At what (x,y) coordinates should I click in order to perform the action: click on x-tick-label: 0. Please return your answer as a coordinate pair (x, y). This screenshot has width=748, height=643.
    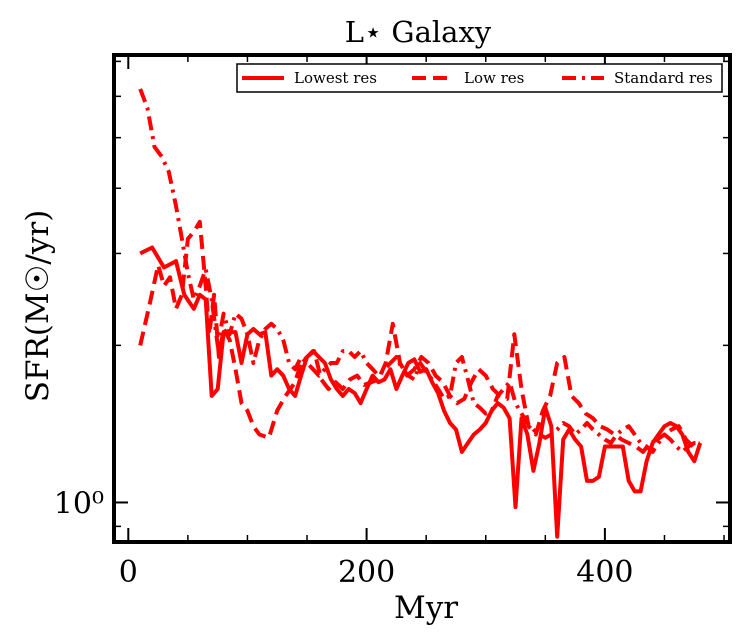
    Looking at the image, I should click on (128, 572).